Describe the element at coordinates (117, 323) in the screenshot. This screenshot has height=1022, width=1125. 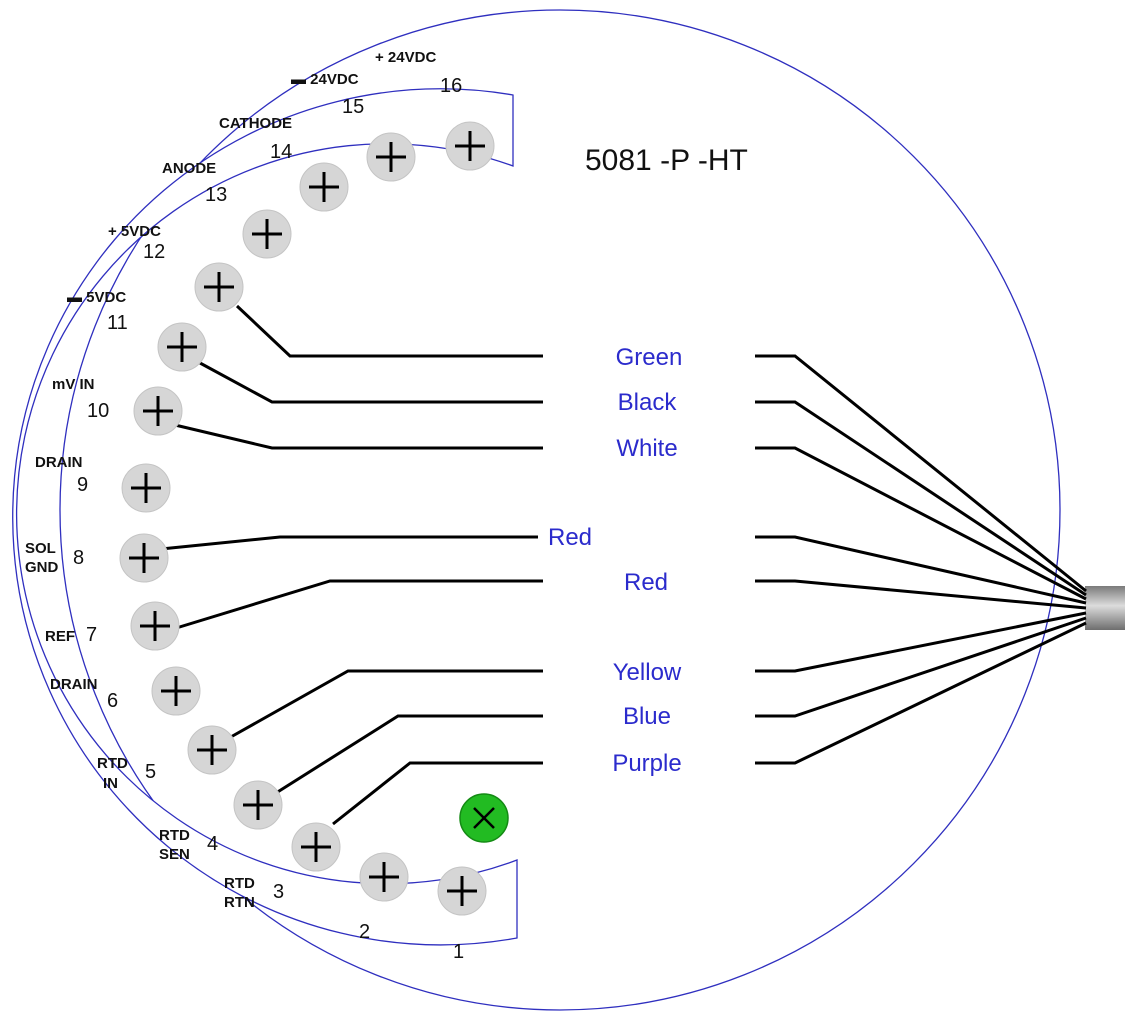
I see `terminal-number-11: 11` at that location.